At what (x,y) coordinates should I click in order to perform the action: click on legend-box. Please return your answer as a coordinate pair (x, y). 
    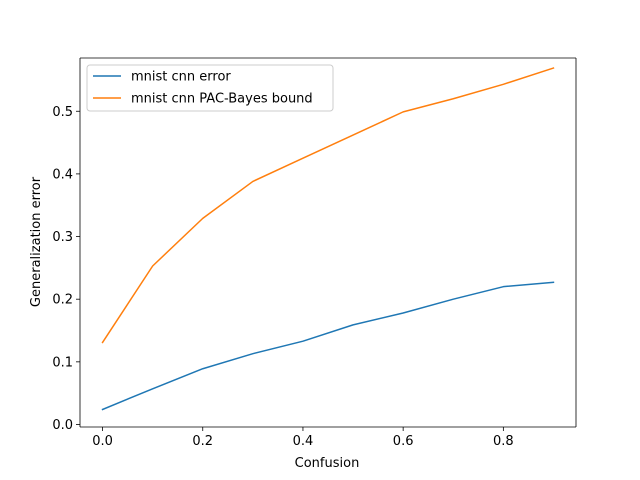
    Looking at the image, I should click on (210, 88).